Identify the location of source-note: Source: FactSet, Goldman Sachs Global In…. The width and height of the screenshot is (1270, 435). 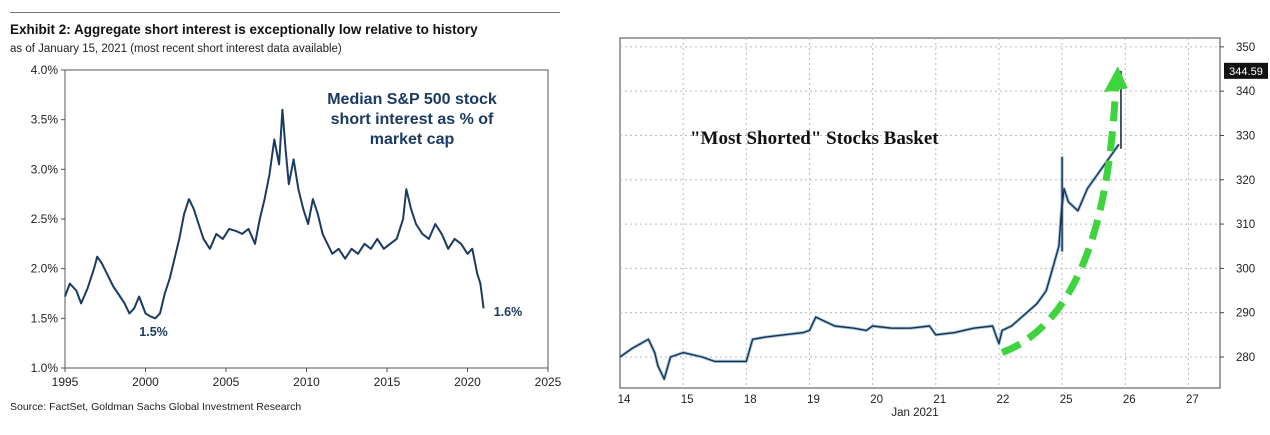
(156, 407).